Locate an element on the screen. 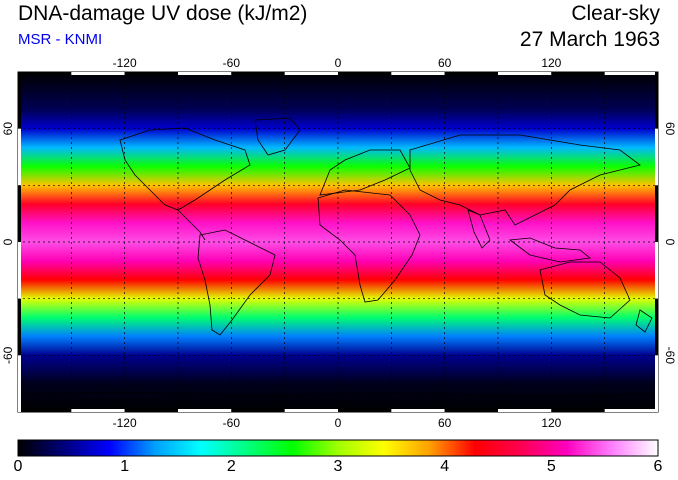 This screenshot has height=480, width=678. colorbar is located at coordinates (338, 448).